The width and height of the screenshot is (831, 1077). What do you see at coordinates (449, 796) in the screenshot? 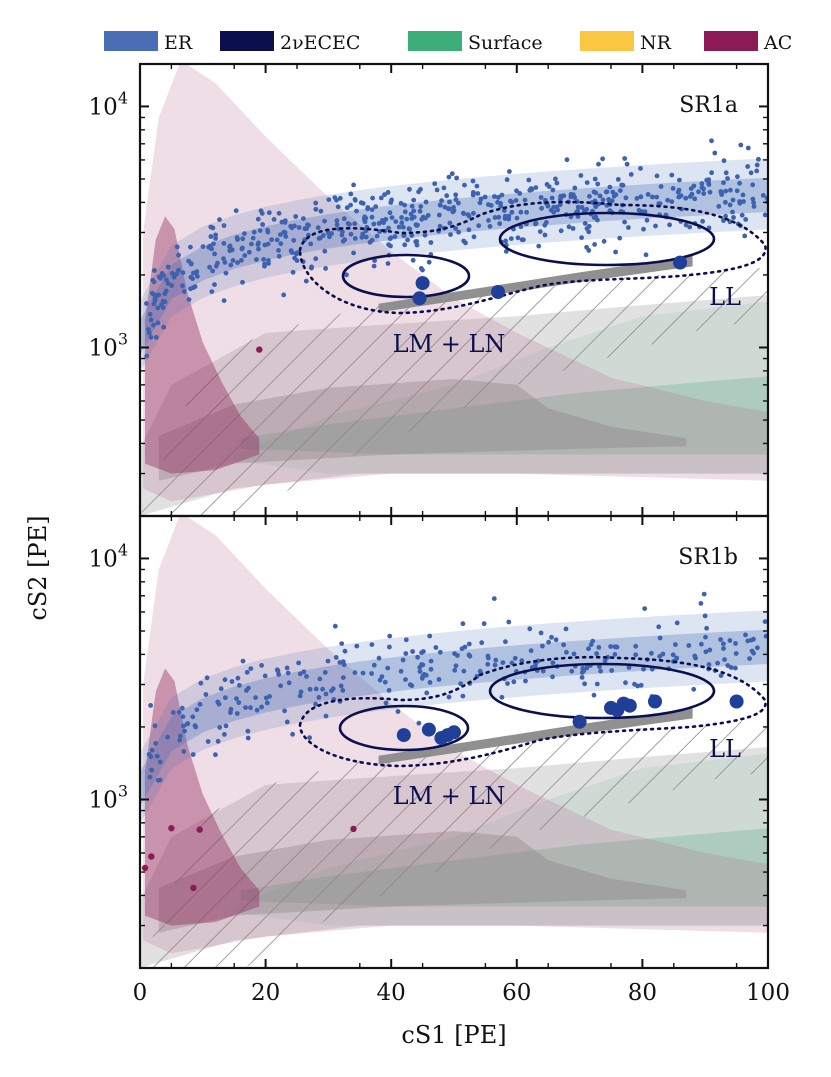
I see `annotation-lm-ln-sr1b: LM + LN` at bounding box center [449, 796].